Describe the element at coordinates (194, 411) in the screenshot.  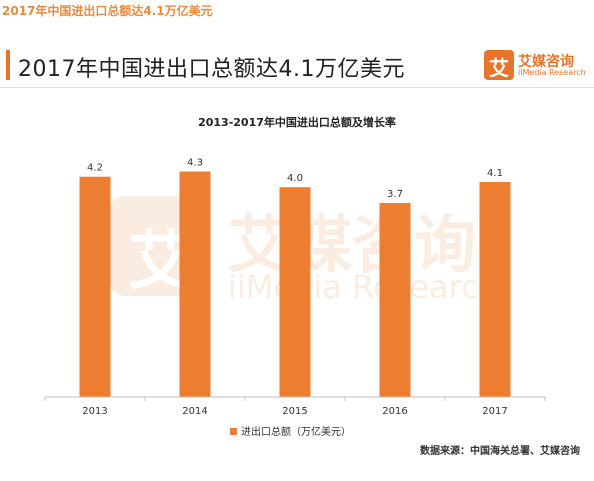
I see `x-tick-label-2014: 2014` at that location.